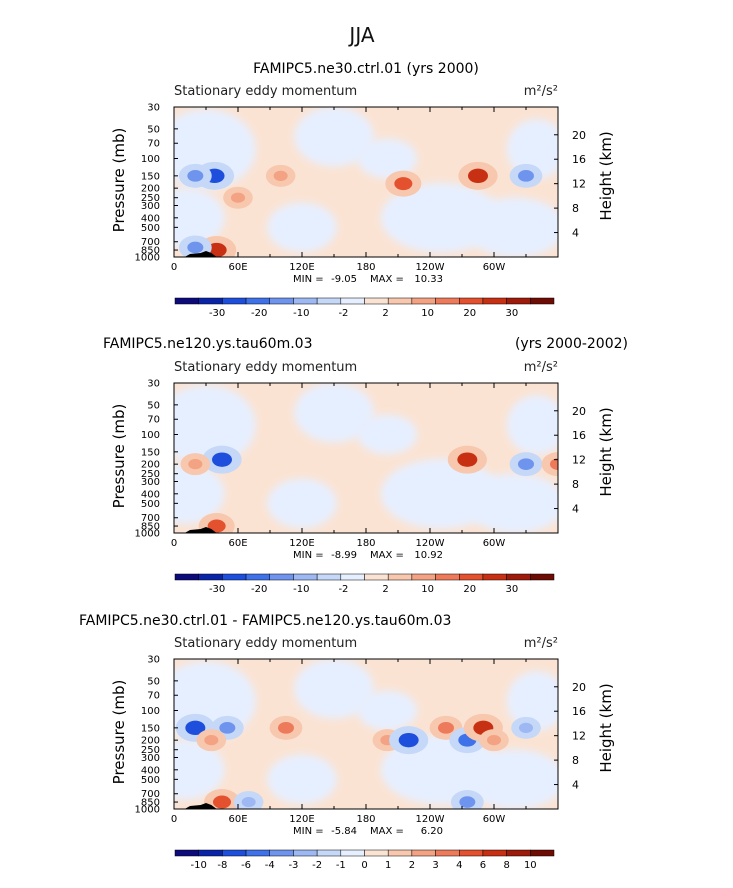  Describe the element at coordinates (579, 135) in the screenshot. I see `y2-tick-label: 20` at that location.